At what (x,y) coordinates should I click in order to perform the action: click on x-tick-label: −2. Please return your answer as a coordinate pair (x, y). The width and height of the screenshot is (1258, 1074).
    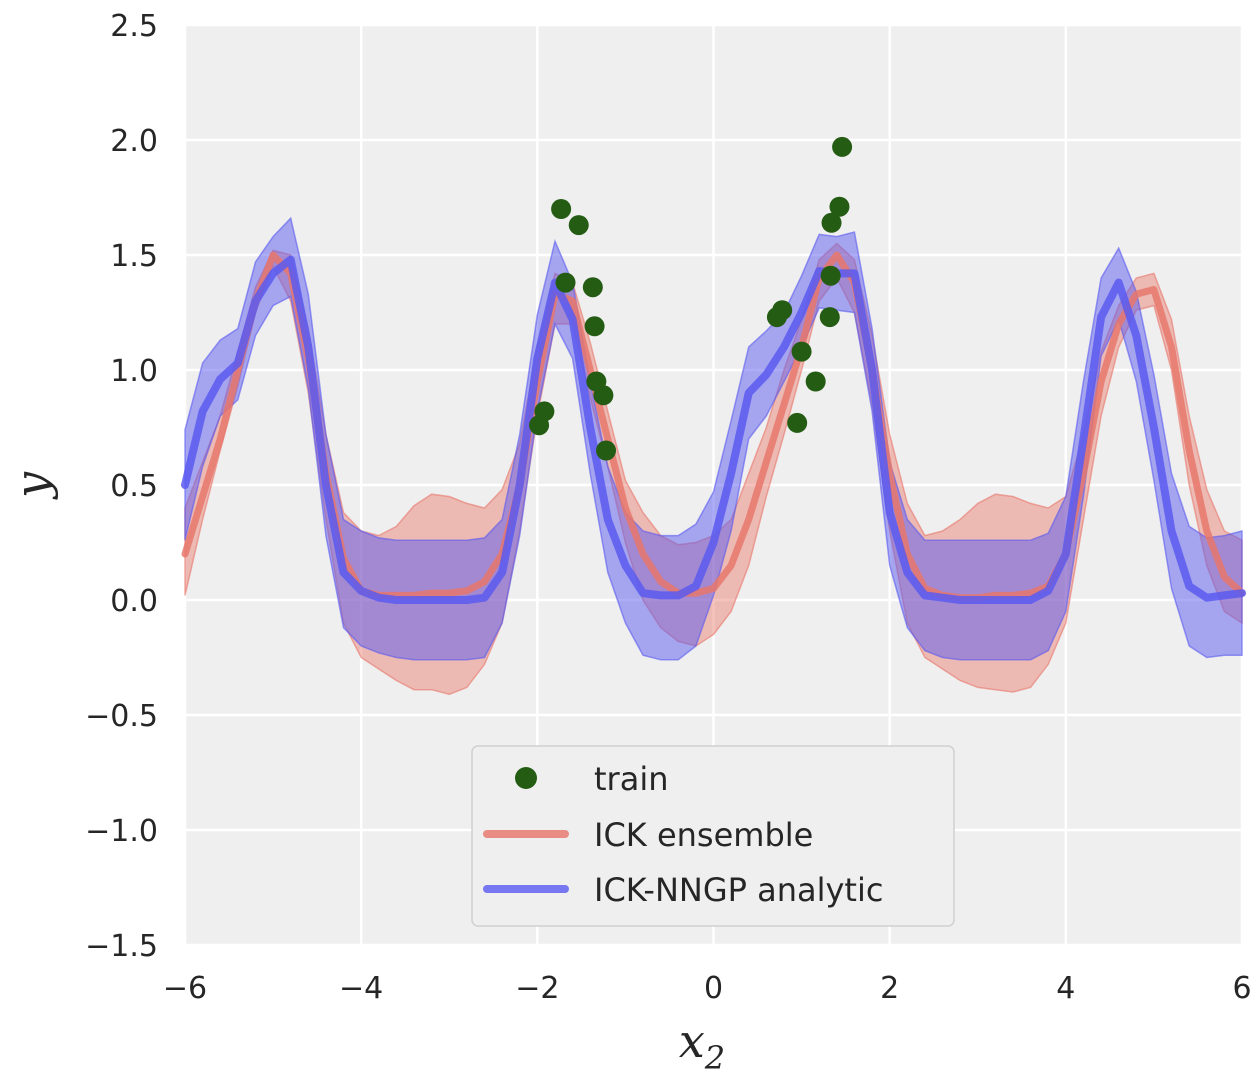
    Looking at the image, I should click on (537, 988).